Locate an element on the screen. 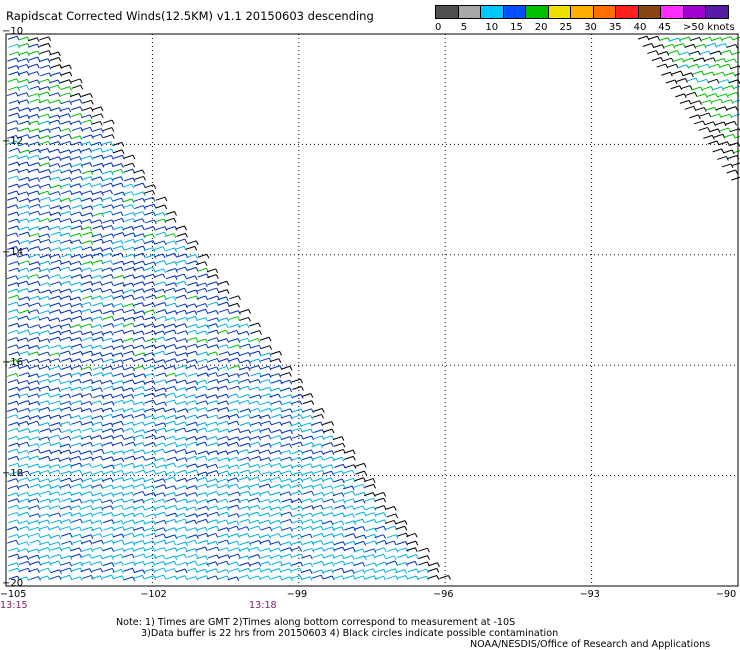 The width and height of the screenshot is (740, 650). legend-label: 25 is located at coordinates (566, 27).